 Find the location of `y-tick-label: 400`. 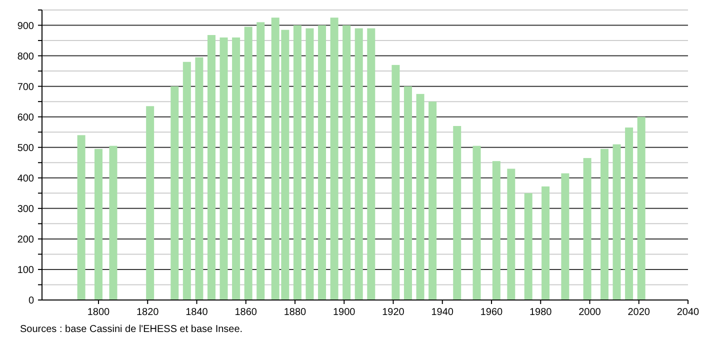

y-tick-label: 400 is located at coordinates (25, 178).